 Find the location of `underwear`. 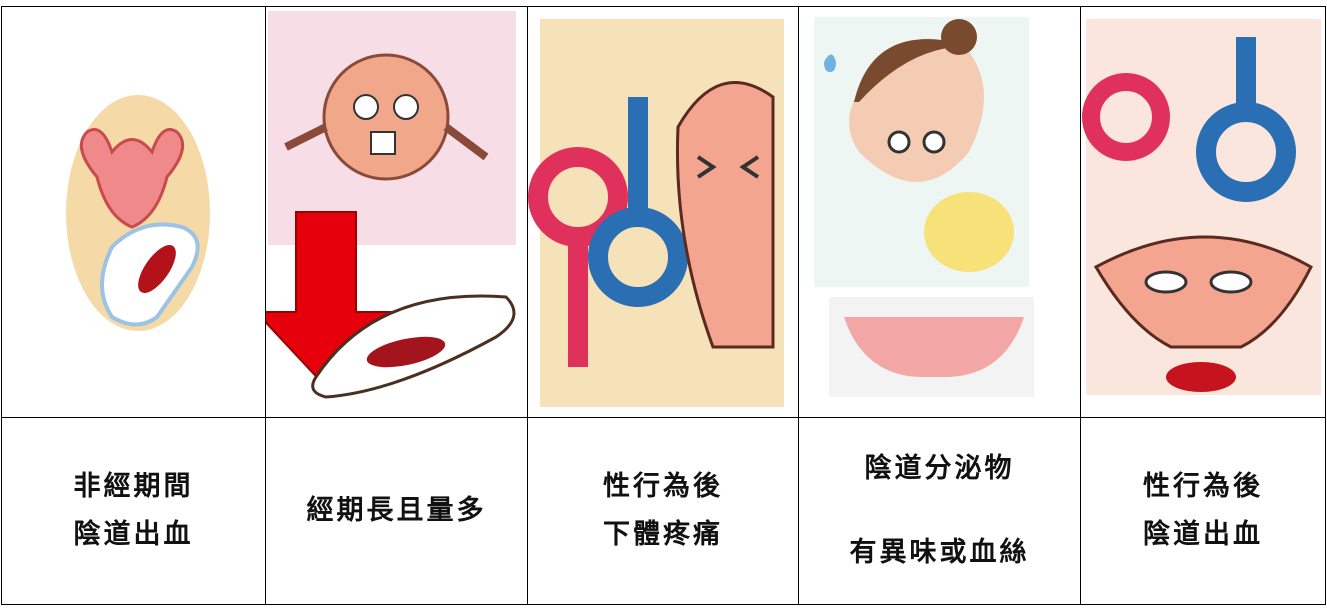

underwear is located at coordinates (934, 347).